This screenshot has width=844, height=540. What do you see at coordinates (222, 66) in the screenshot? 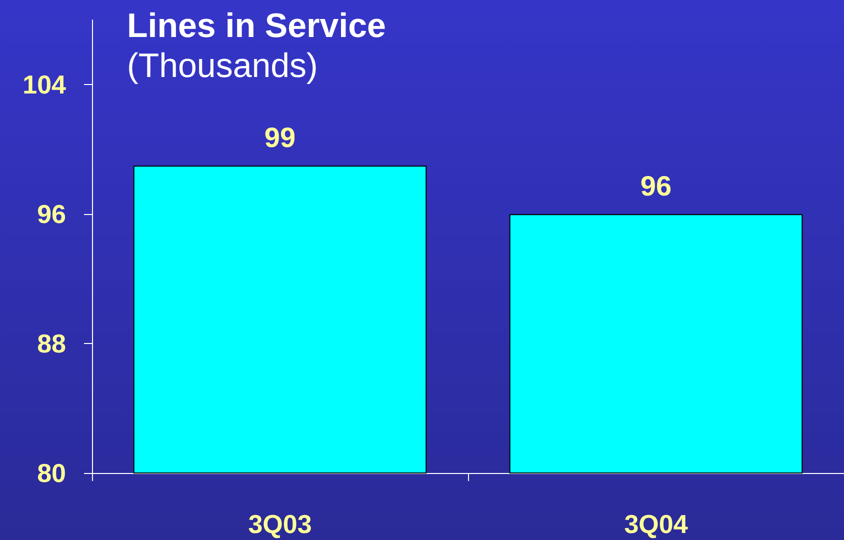
I see `text: (Thousands)` at bounding box center [222, 66].